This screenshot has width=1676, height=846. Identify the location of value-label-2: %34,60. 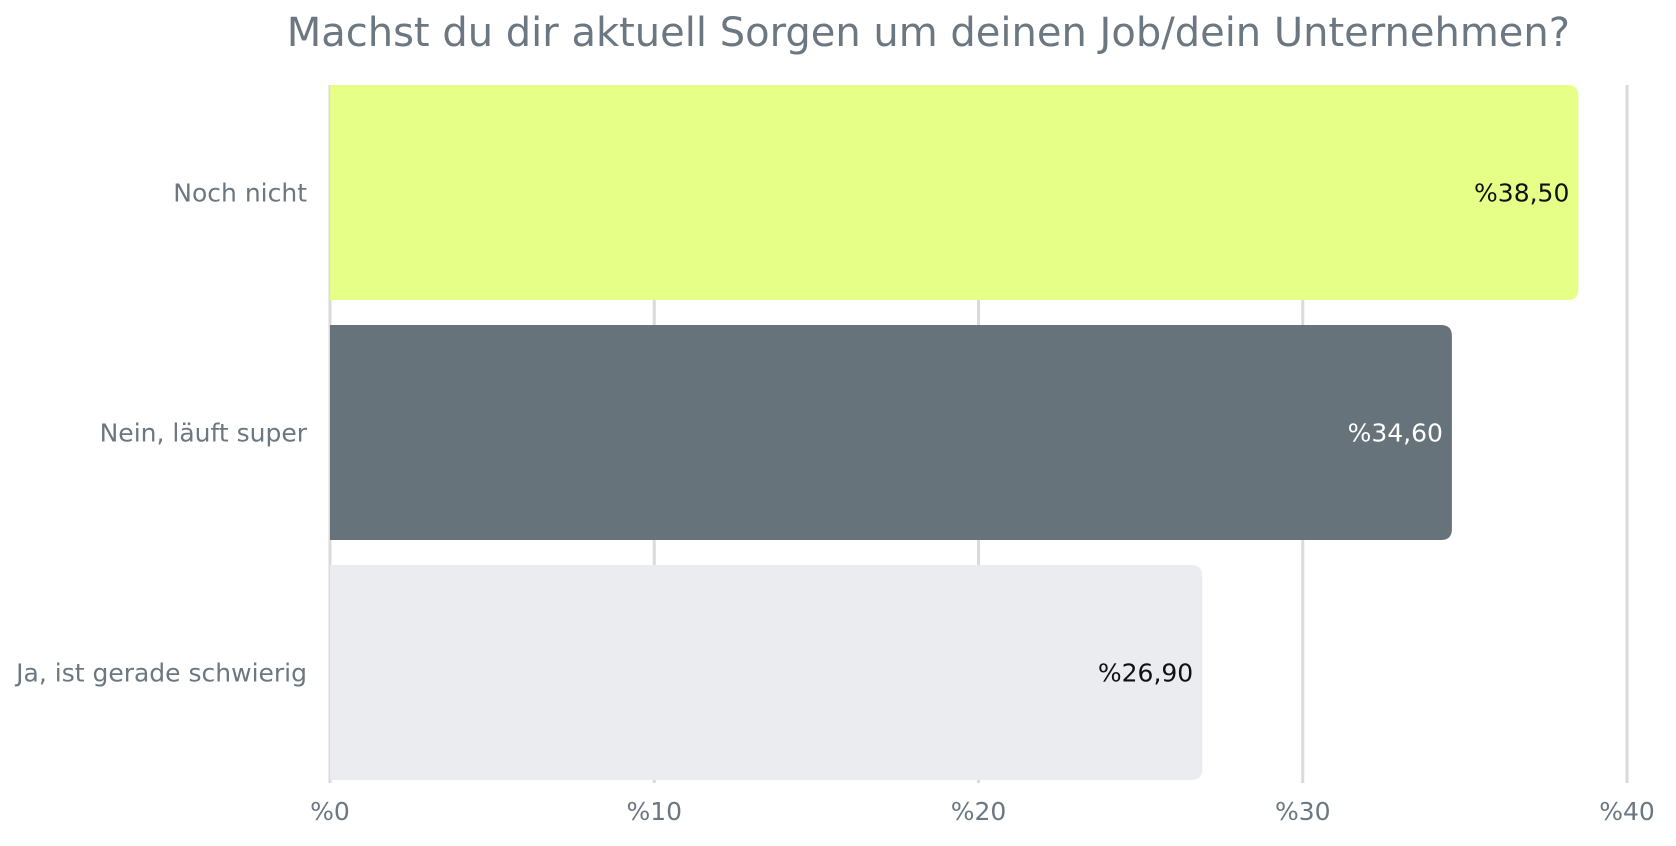
(1395, 433).